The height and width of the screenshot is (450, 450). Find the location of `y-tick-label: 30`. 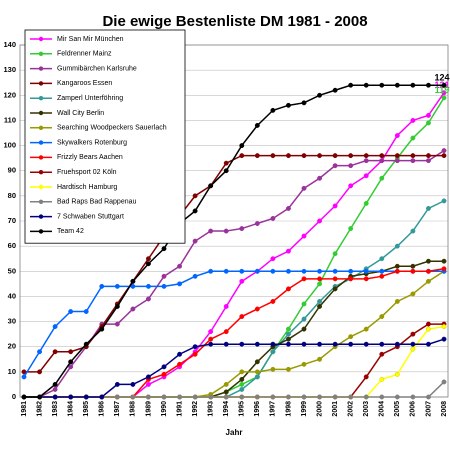

y-tick-label: 30 is located at coordinates (12, 321).